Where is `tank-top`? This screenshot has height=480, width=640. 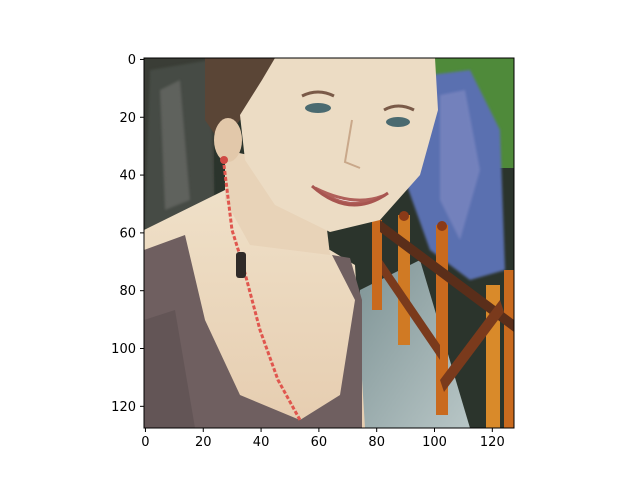 tank-top is located at coordinates (253, 331).